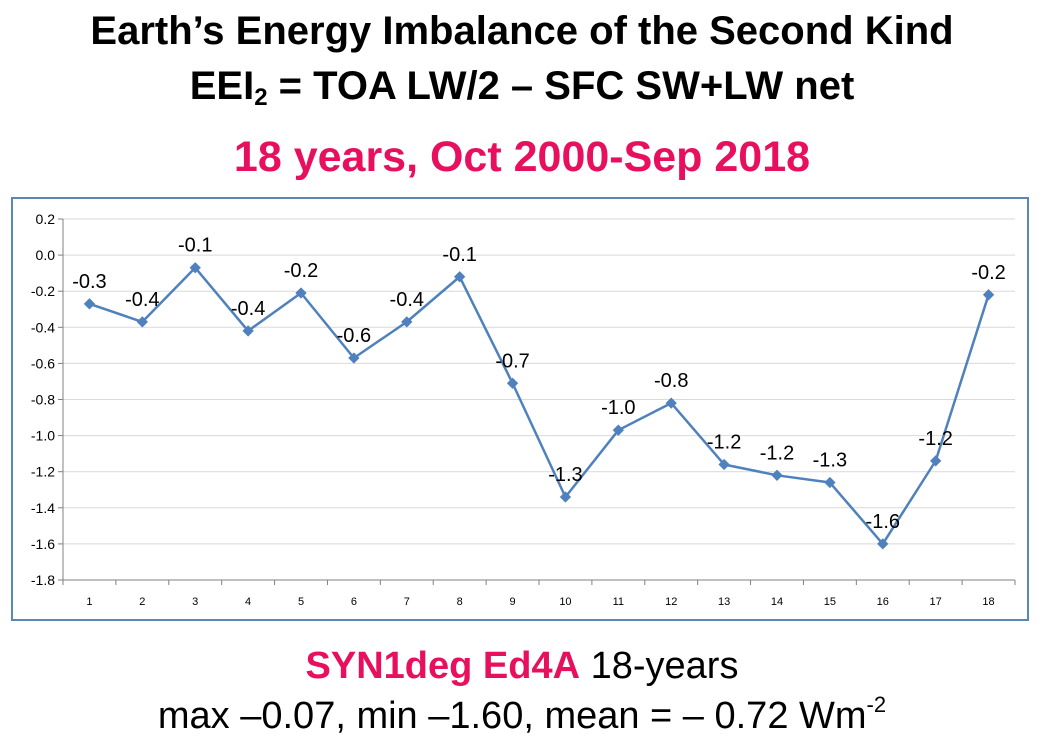 This screenshot has height=743, width=1044. What do you see at coordinates (222, 86) in the screenshot?
I see `formula-prefix: EEI` at bounding box center [222, 86].